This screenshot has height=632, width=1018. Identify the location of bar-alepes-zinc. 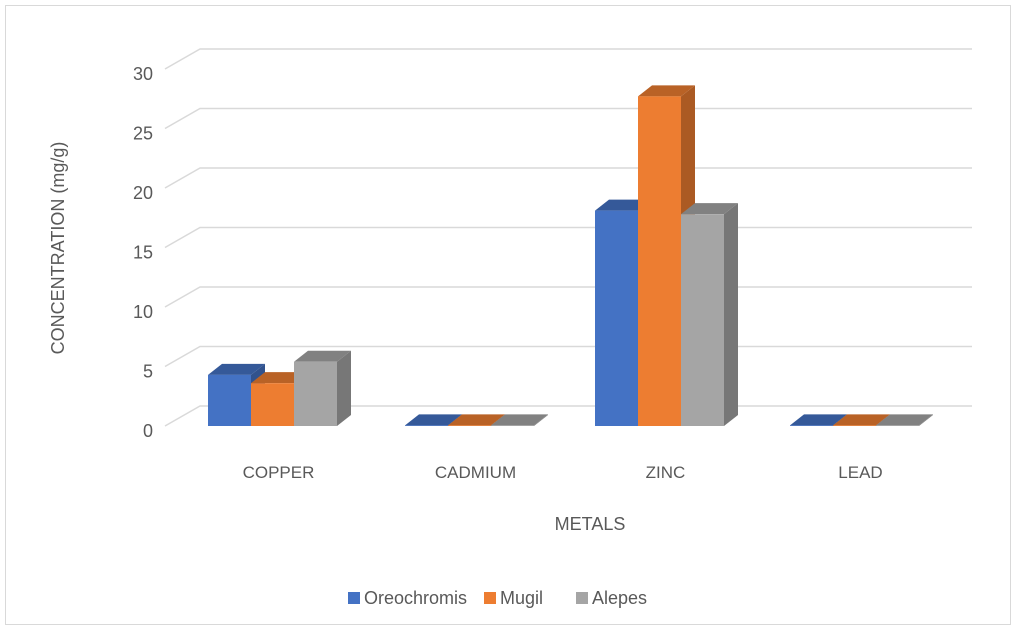
(709, 314).